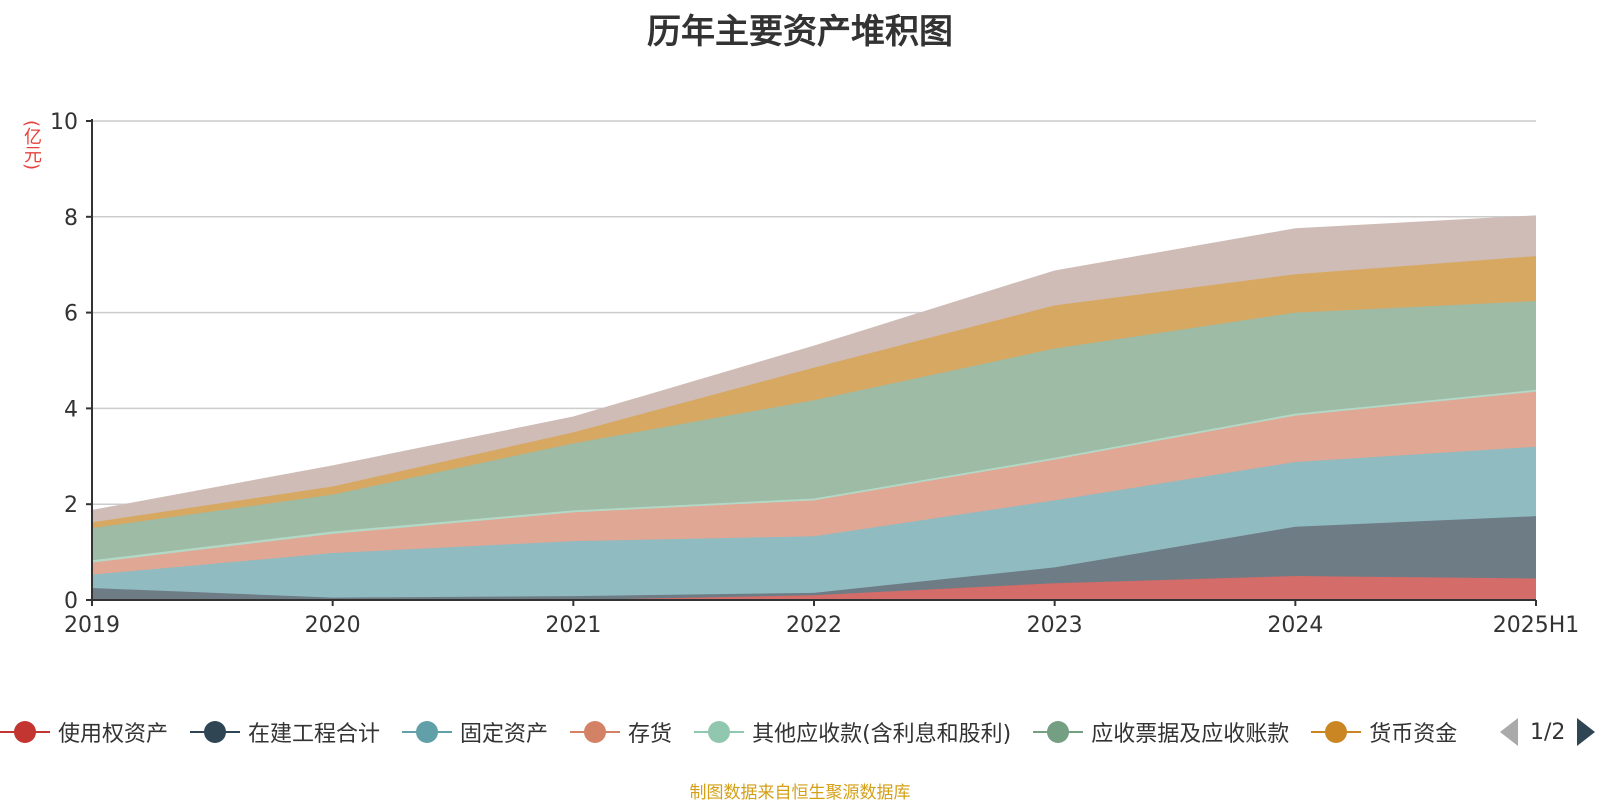 This screenshot has height=803, width=1600. What do you see at coordinates (650, 734) in the screenshot?
I see `legend-label: 存货` at bounding box center [650, 734].